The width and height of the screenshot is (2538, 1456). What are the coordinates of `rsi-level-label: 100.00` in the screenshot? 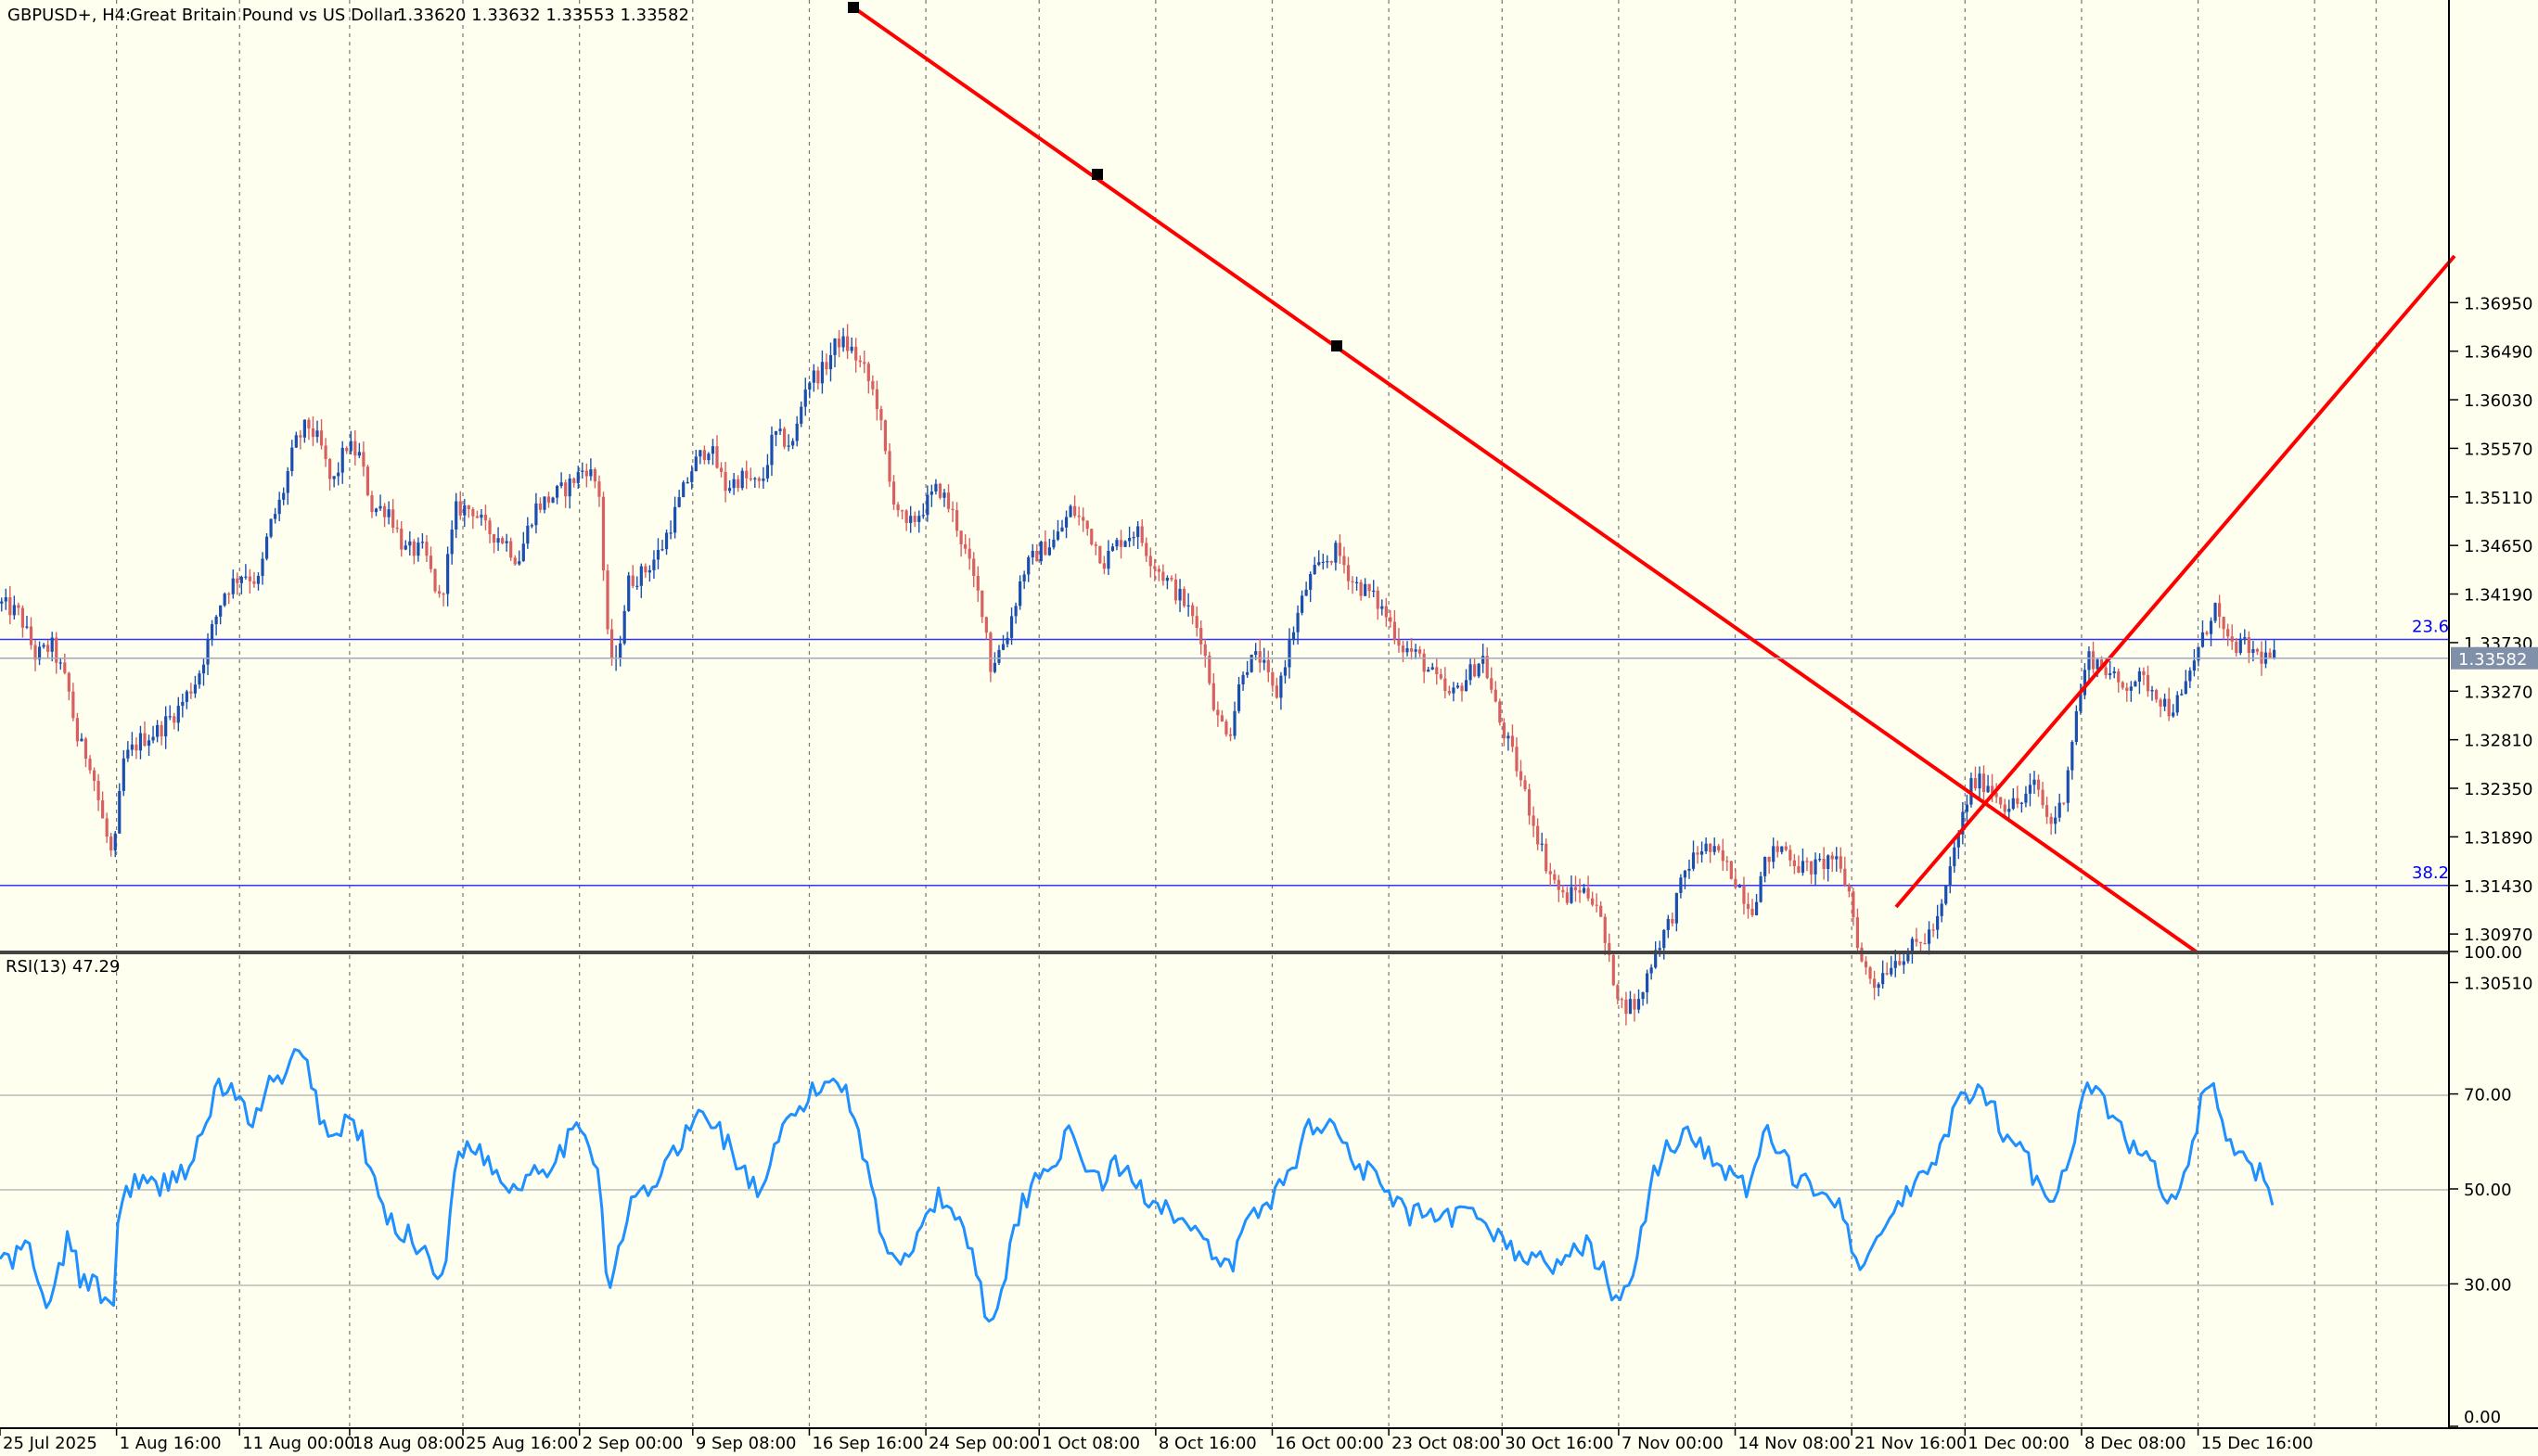 It's located at (2493, 953).